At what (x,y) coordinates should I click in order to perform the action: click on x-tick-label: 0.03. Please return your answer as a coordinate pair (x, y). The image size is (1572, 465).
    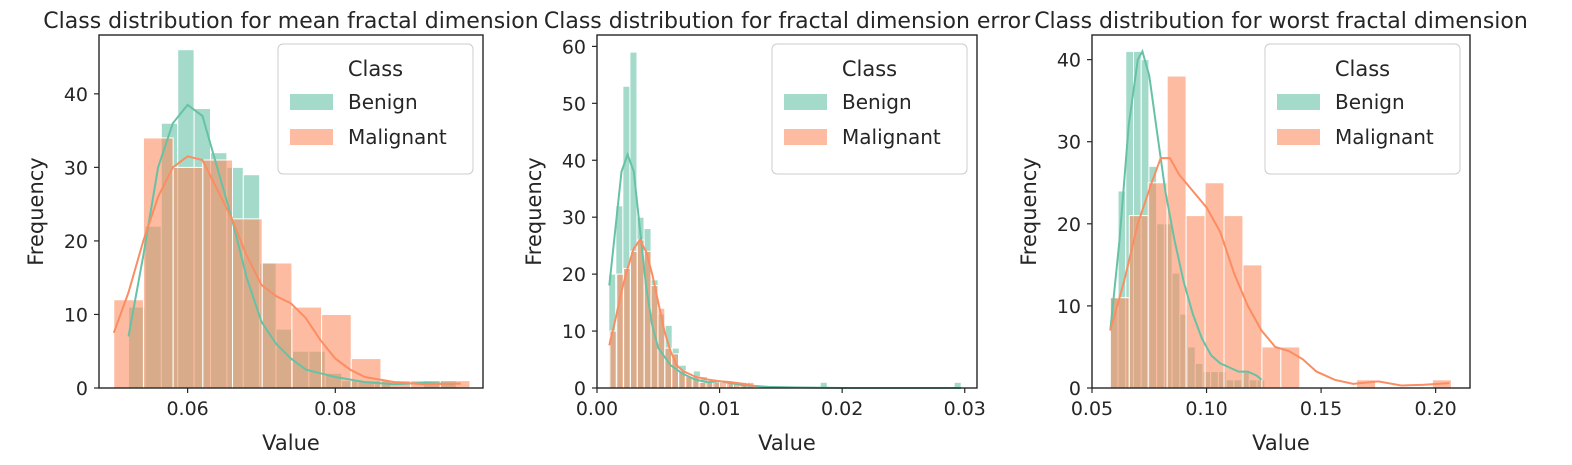
    Looking at the image, I should click on (965, 409).